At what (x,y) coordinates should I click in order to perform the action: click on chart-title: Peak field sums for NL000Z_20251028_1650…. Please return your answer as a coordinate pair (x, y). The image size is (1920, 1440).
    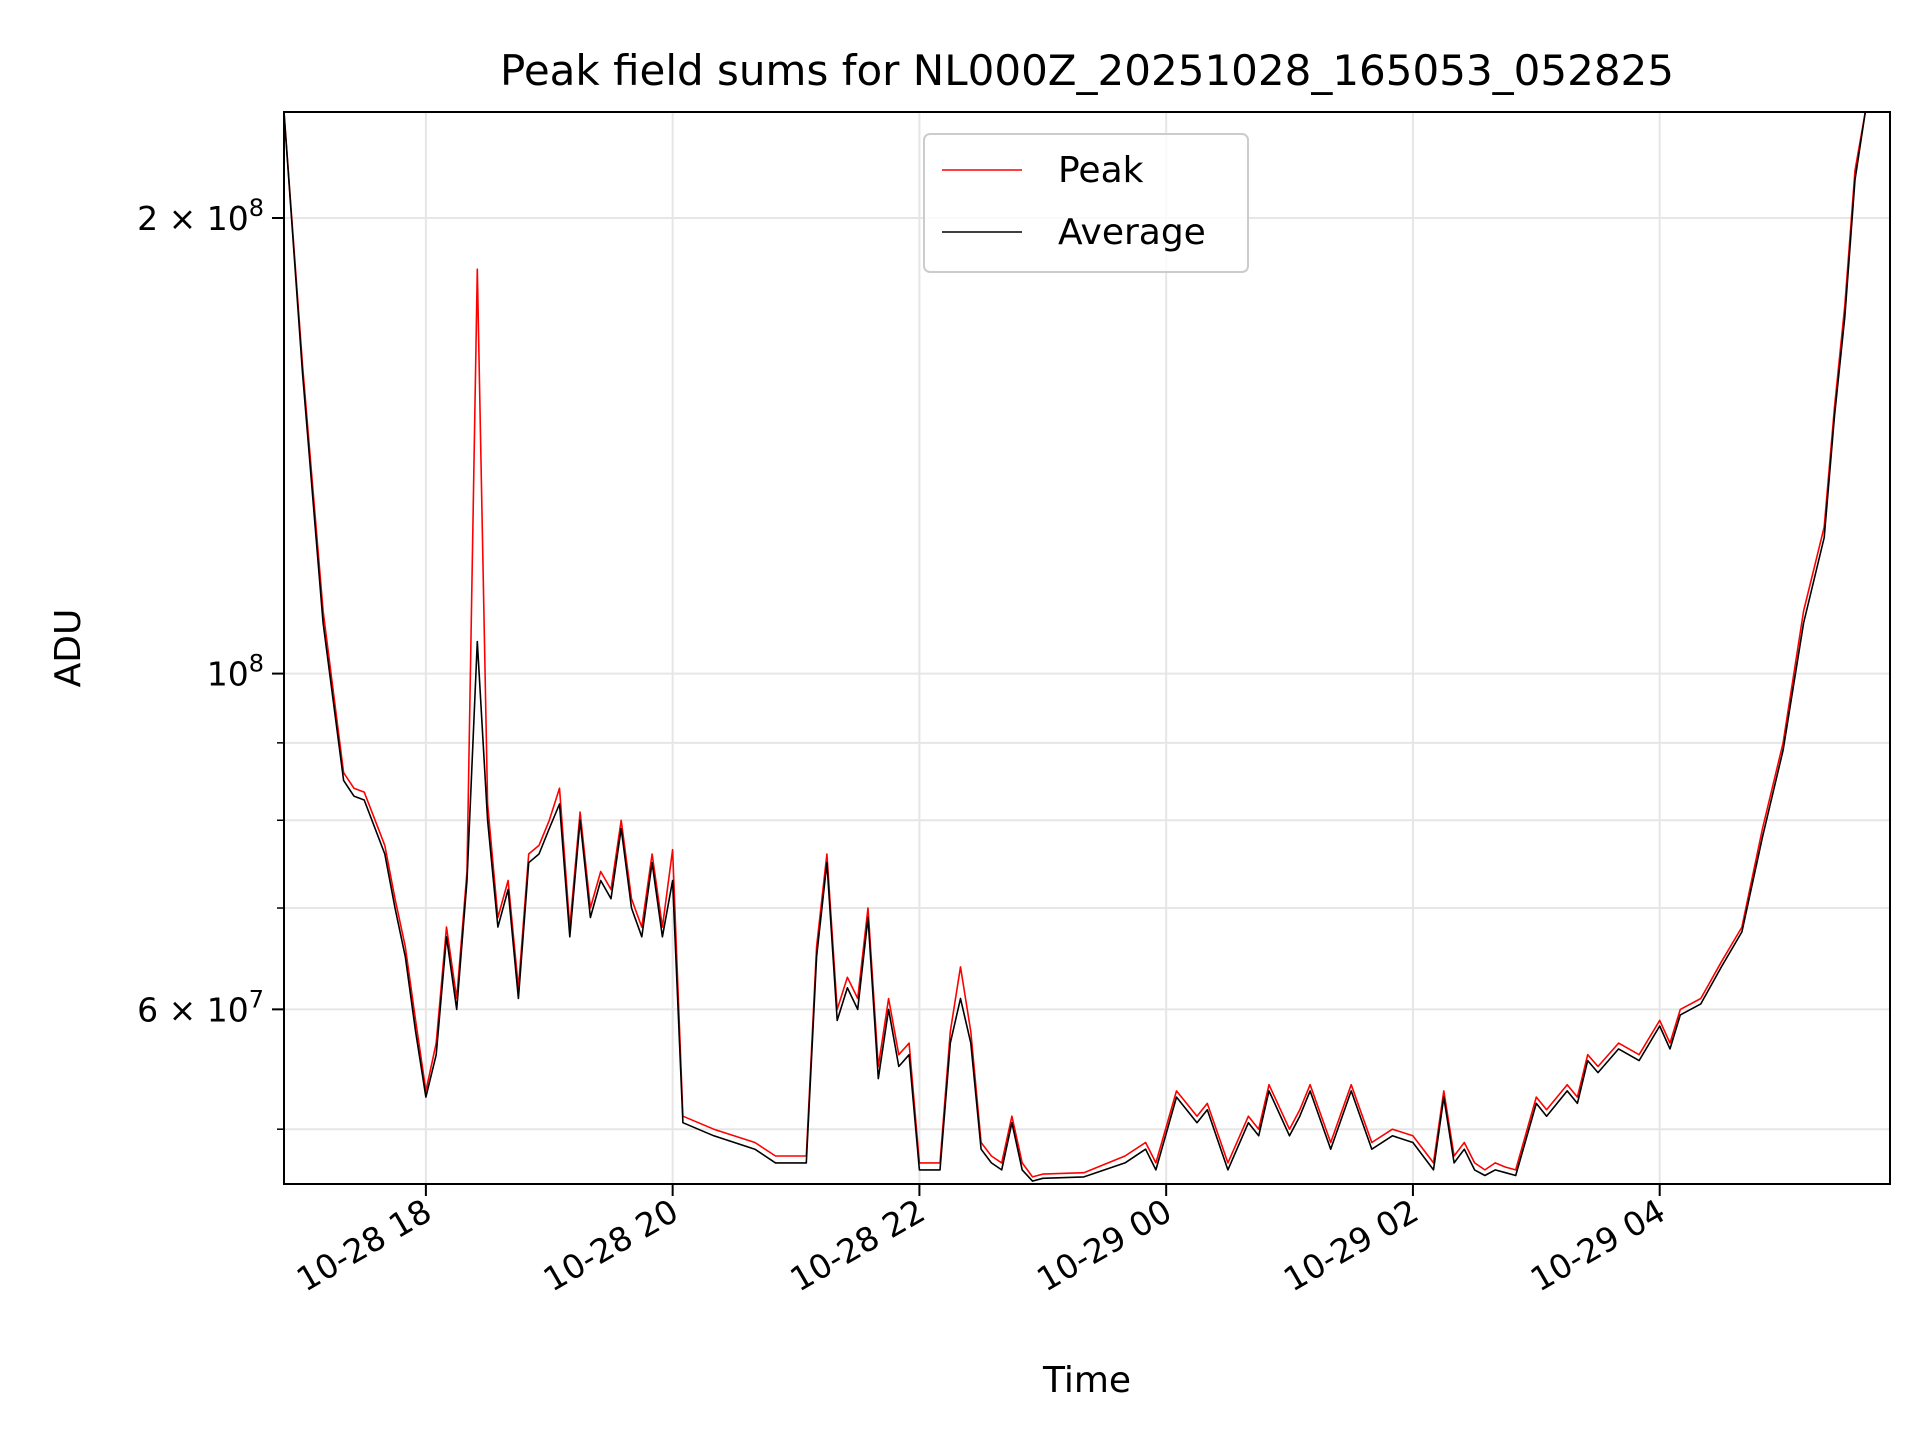
    Looking at the image, I should click on (1087, 70).